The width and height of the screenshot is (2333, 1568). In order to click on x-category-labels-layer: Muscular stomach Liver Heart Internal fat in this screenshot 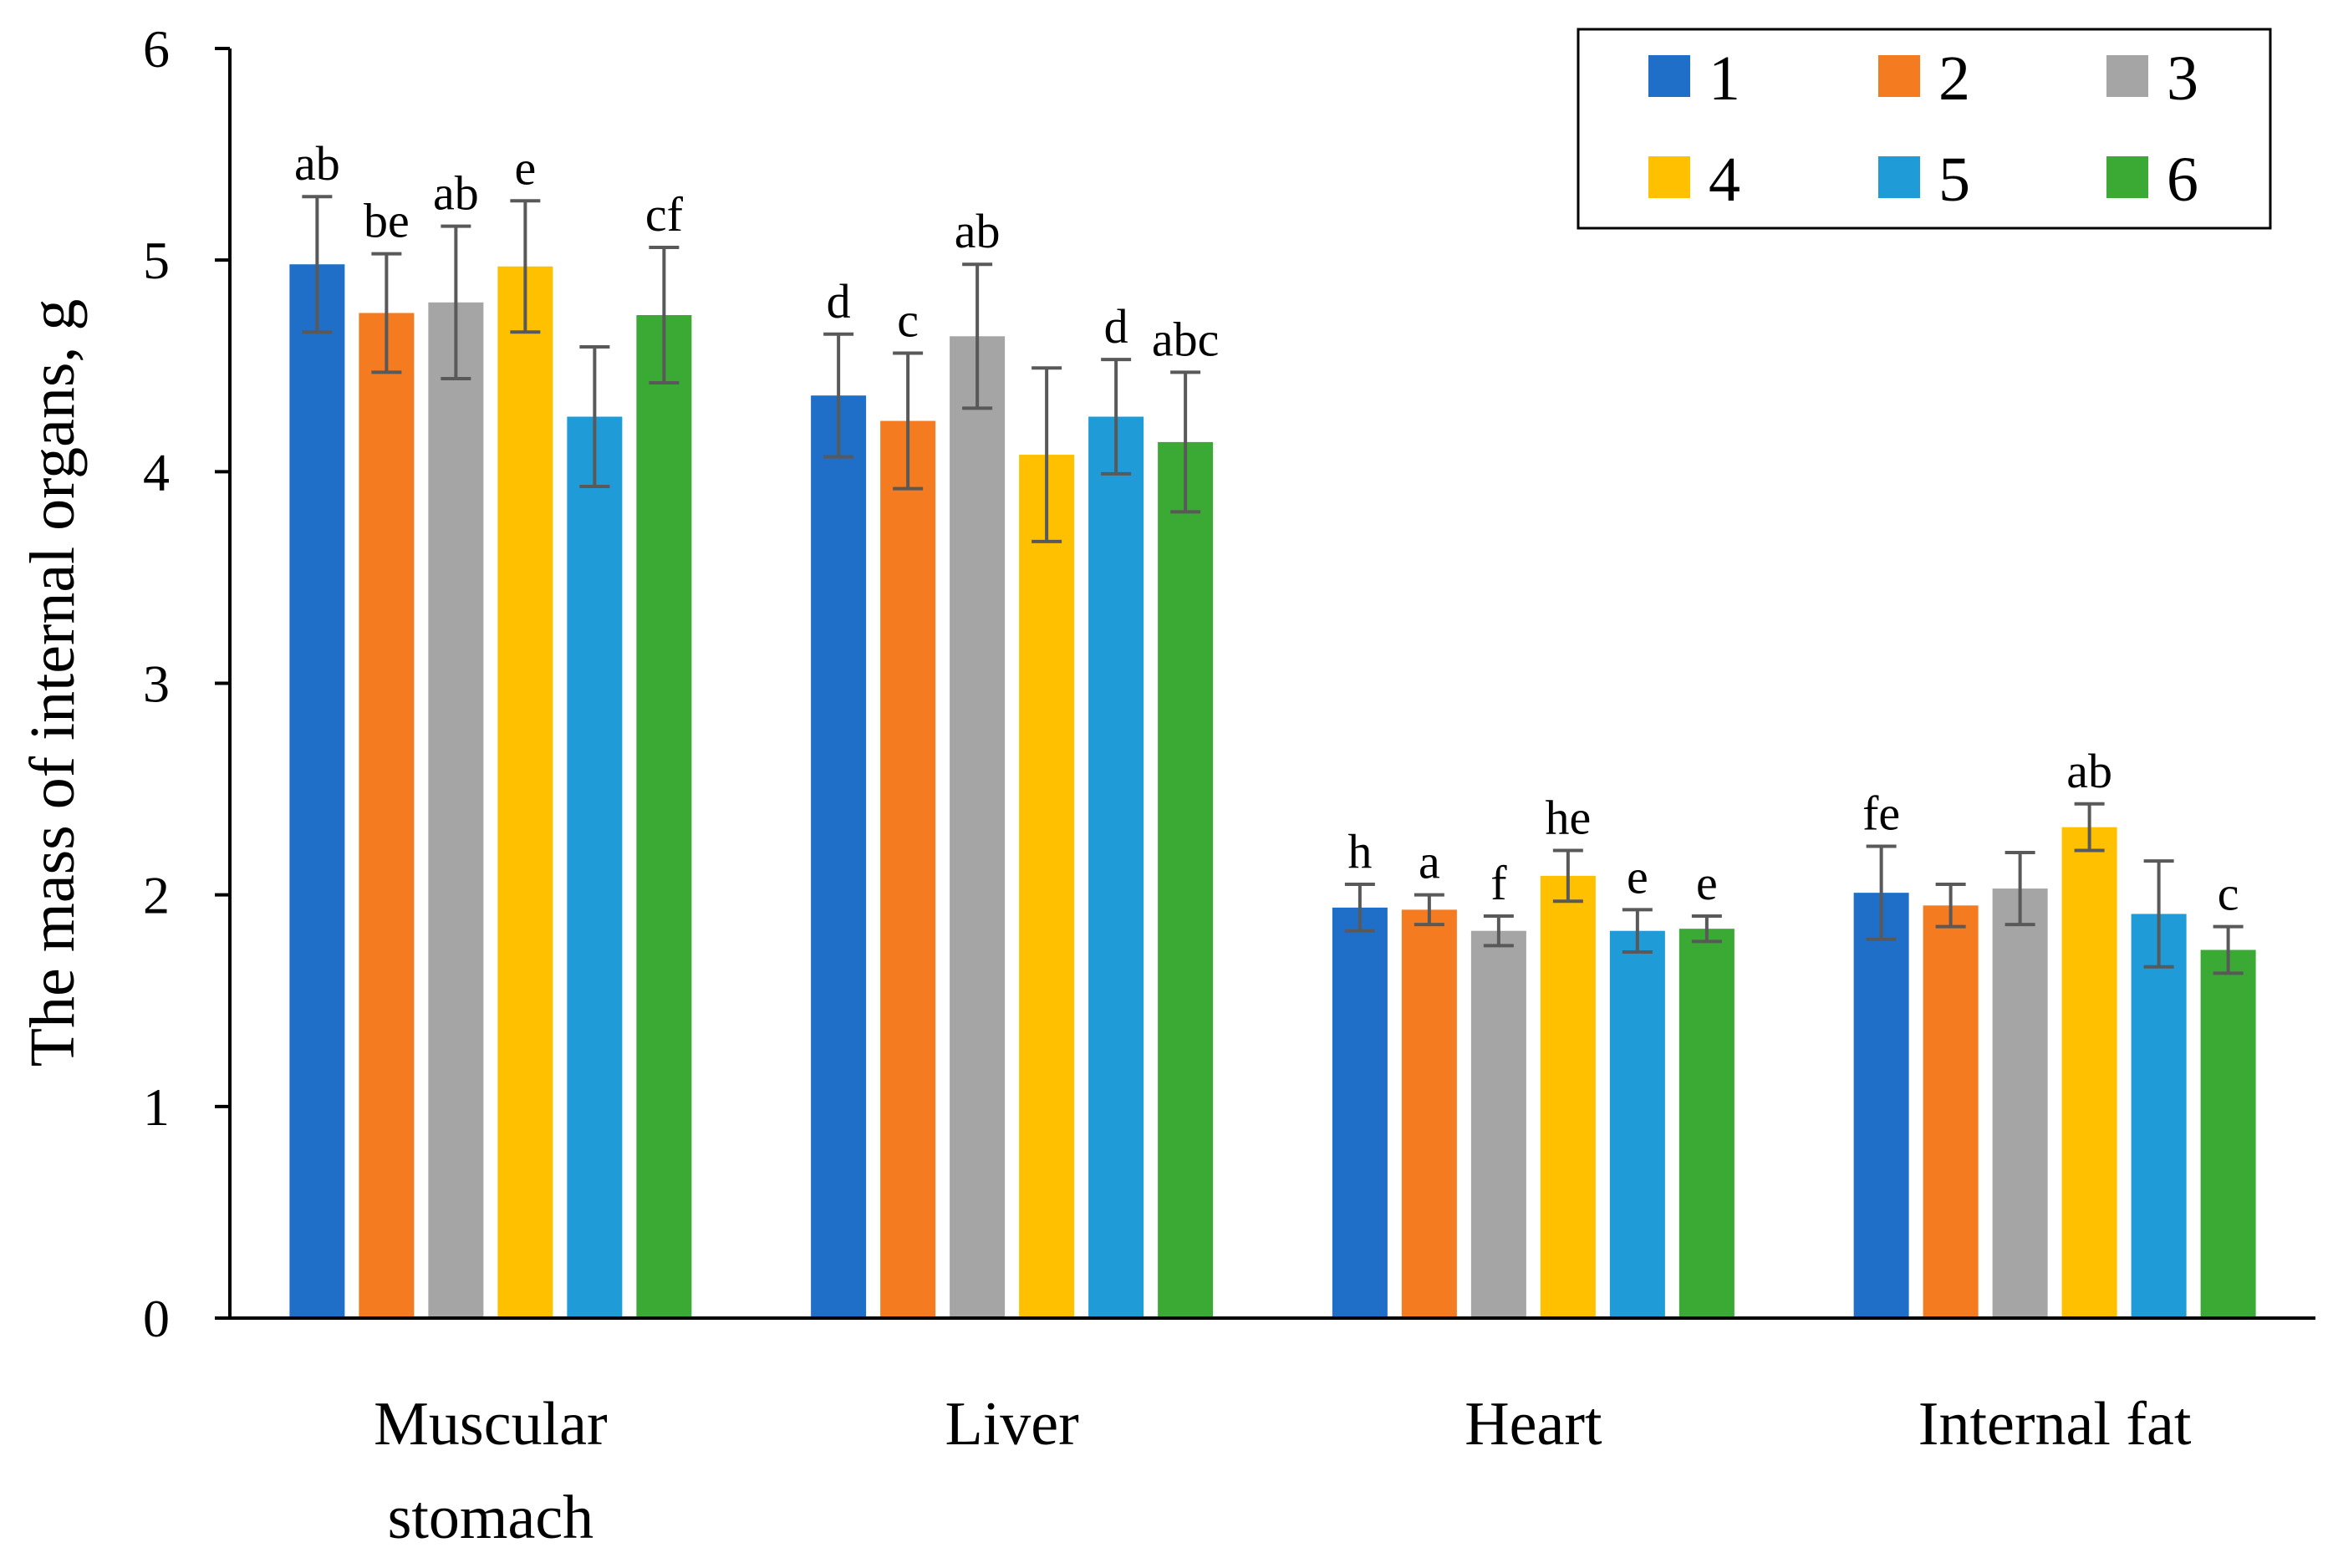, I will do `click(1283, 1471)`.